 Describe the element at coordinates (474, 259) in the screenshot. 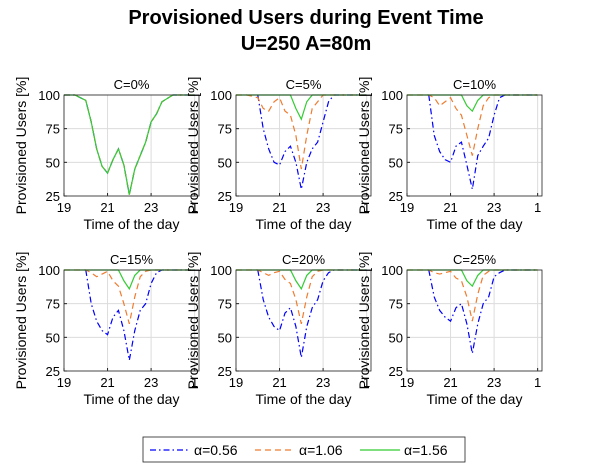

I see `subplot-title: C=25%` at that location.